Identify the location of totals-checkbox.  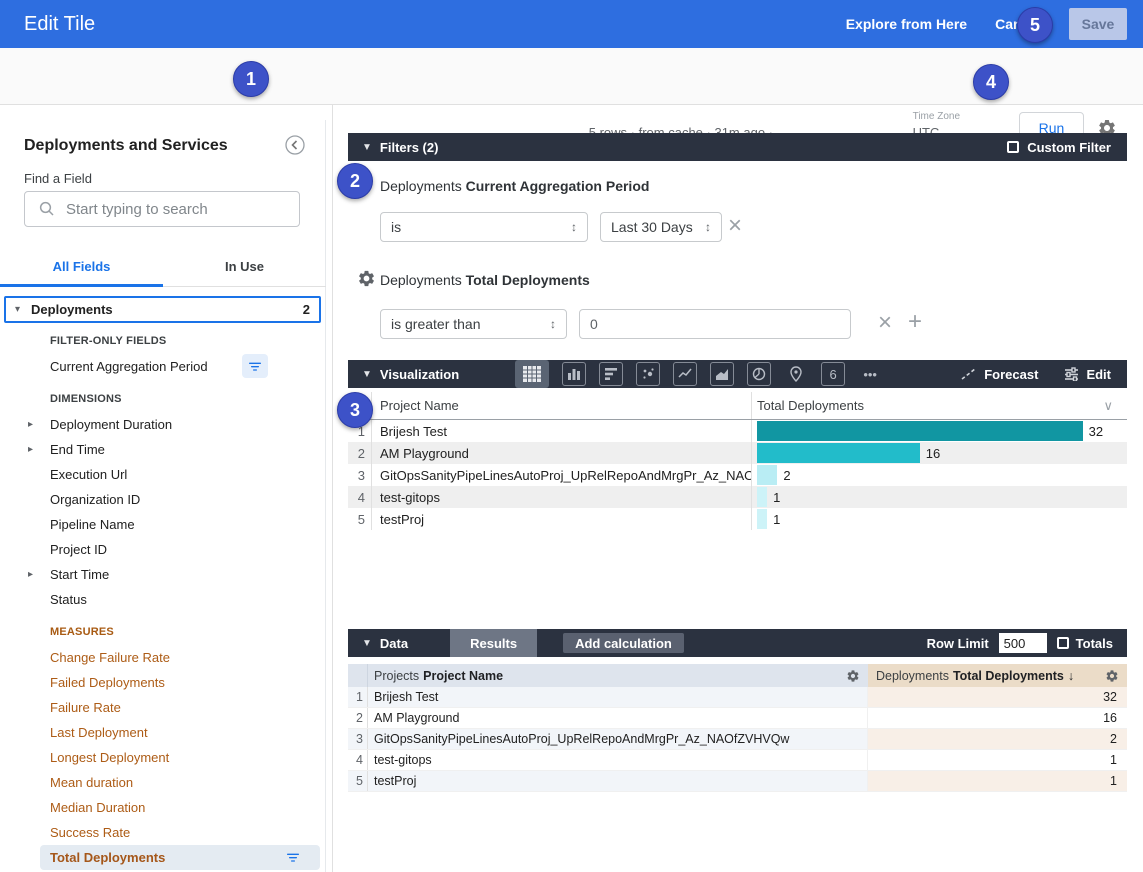
(1062, 643).